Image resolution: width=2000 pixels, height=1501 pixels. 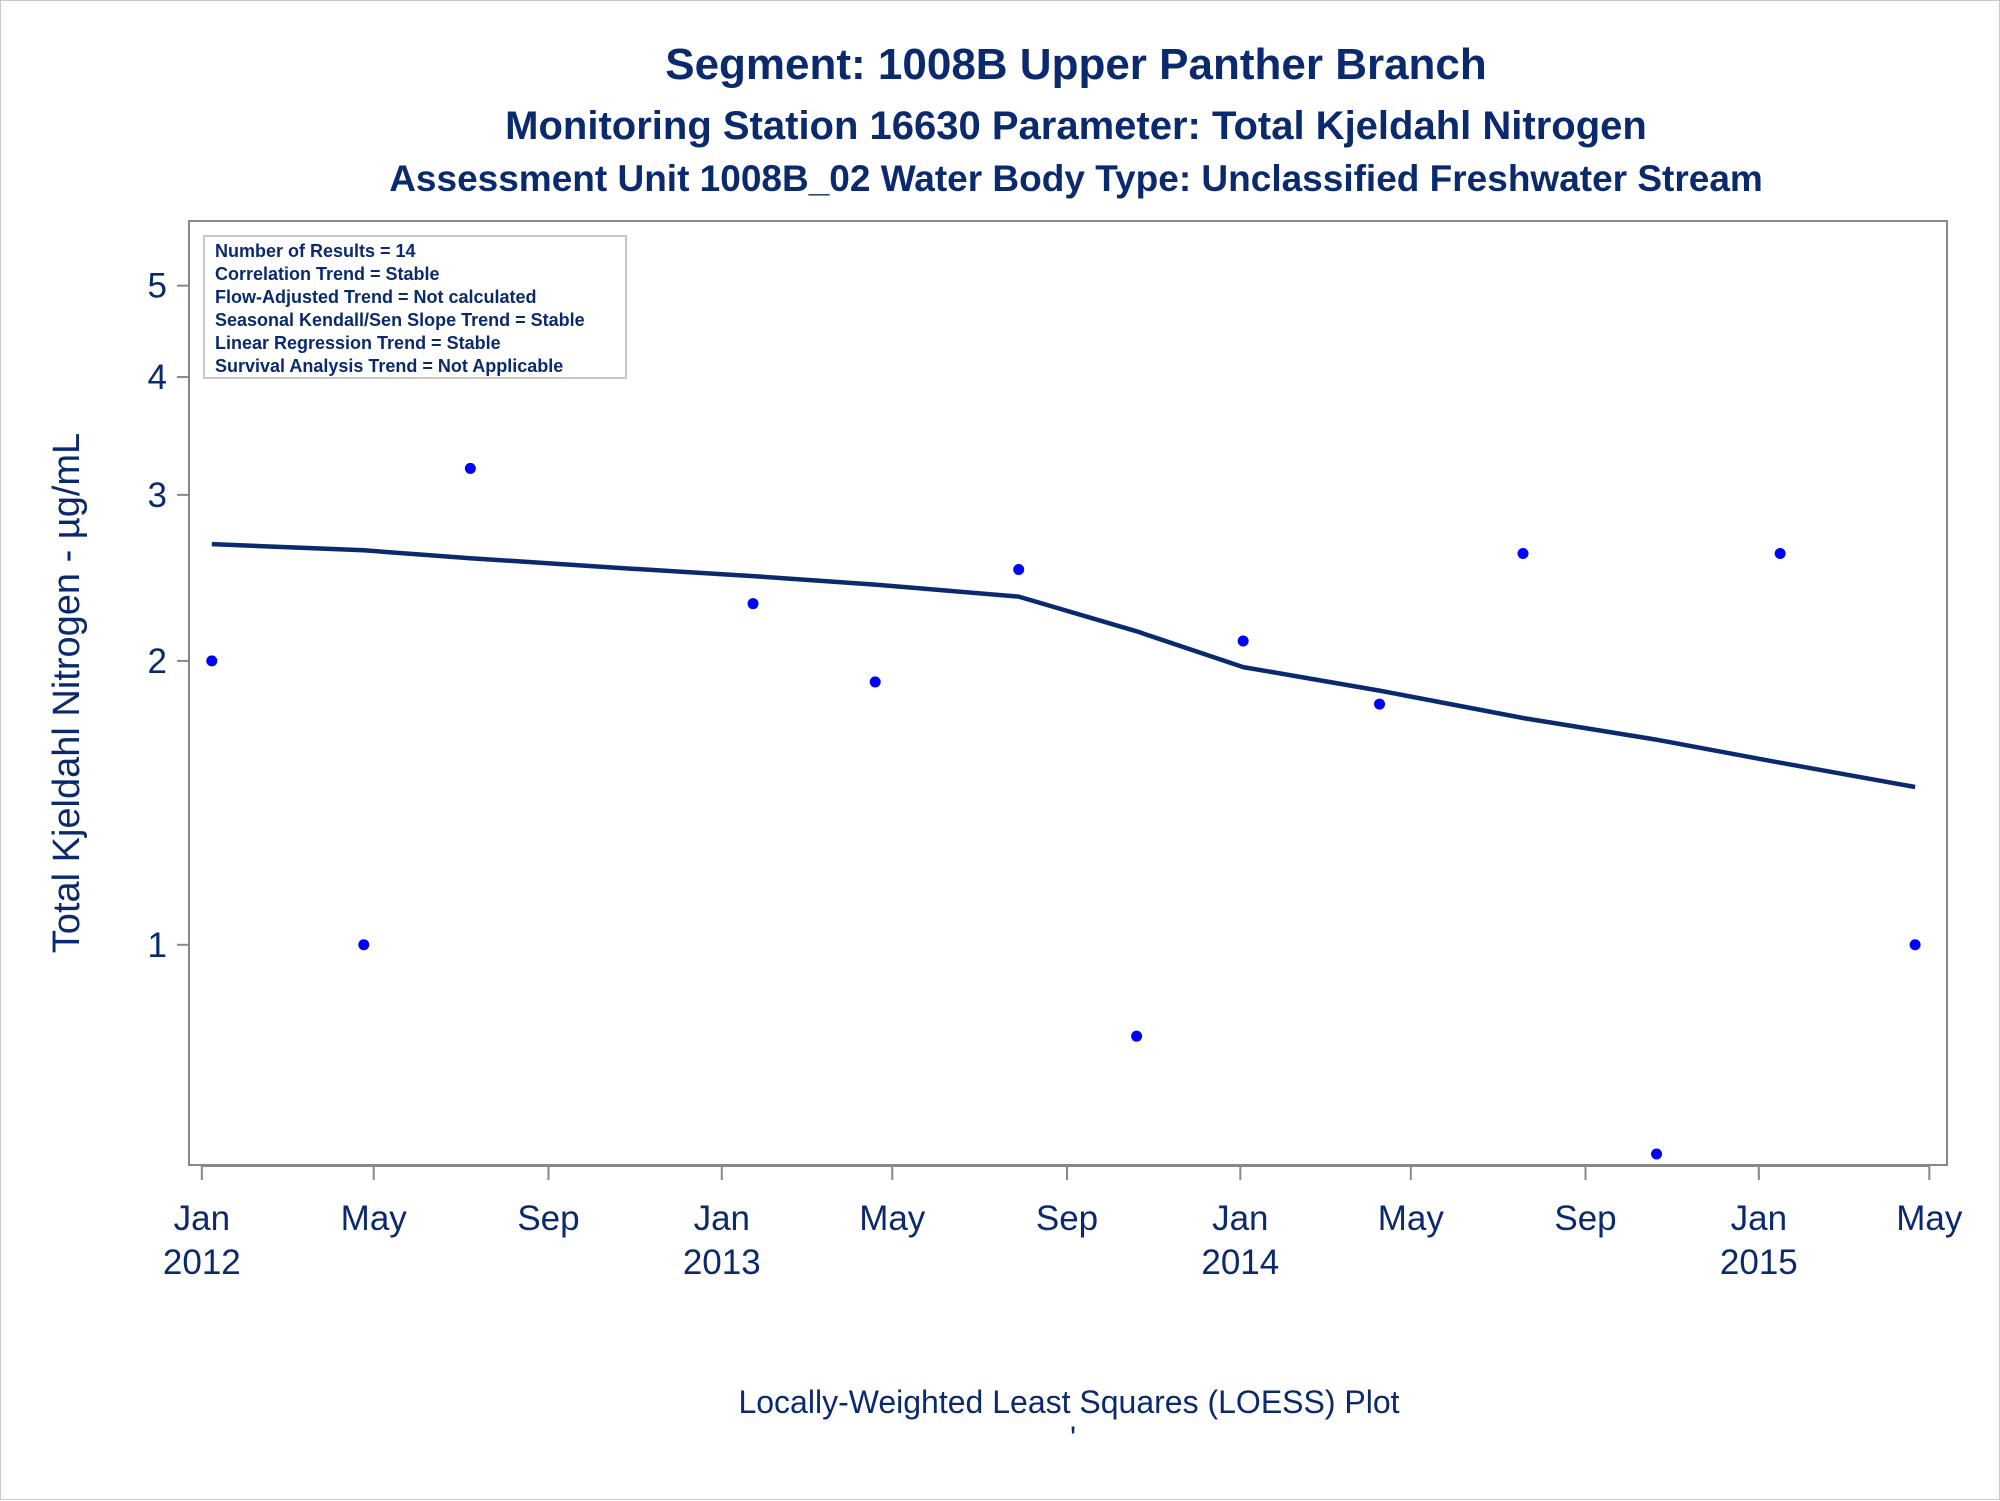 I want to click on y-tick-label: 3, so click(x=157, y=495).